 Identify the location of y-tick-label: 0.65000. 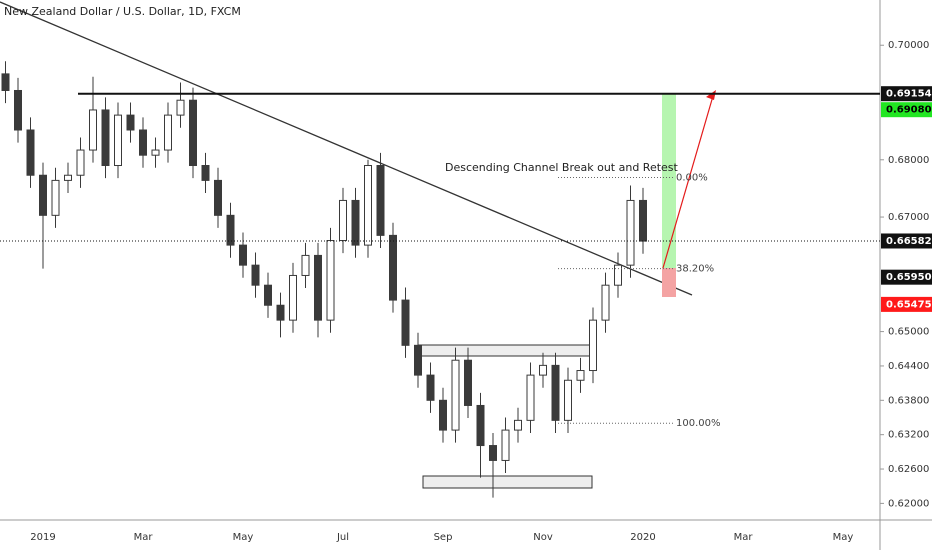
(908, 332).